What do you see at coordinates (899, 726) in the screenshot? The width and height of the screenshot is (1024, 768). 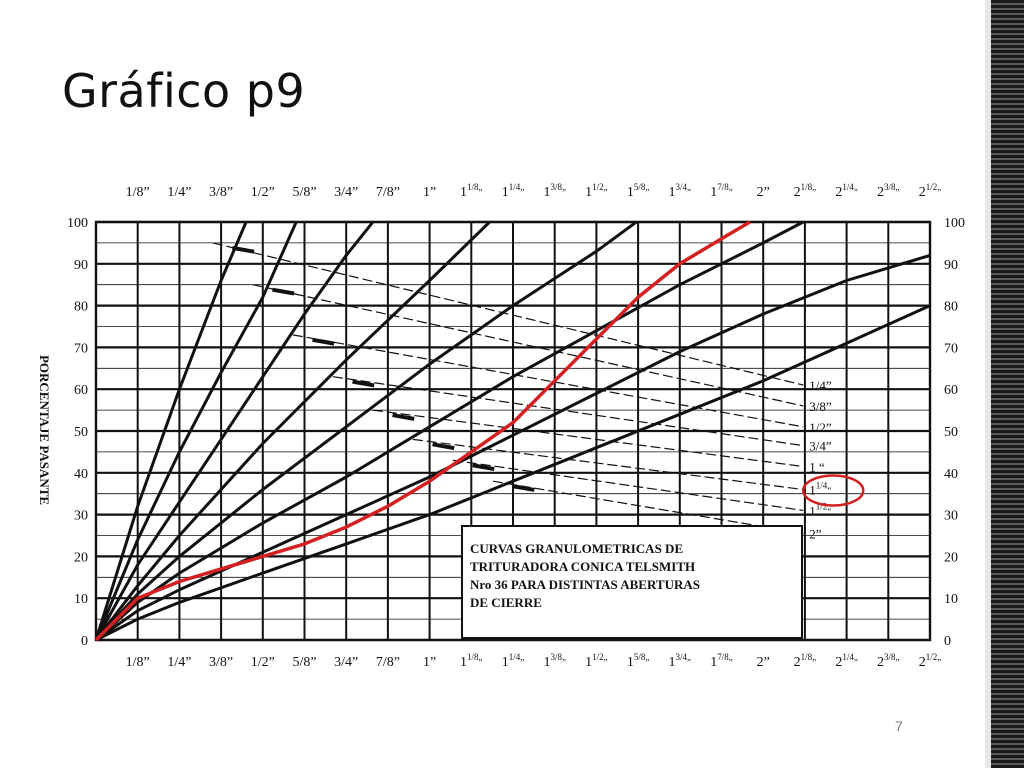 I see `slide-number: 7` at bounding box center [899, 726].